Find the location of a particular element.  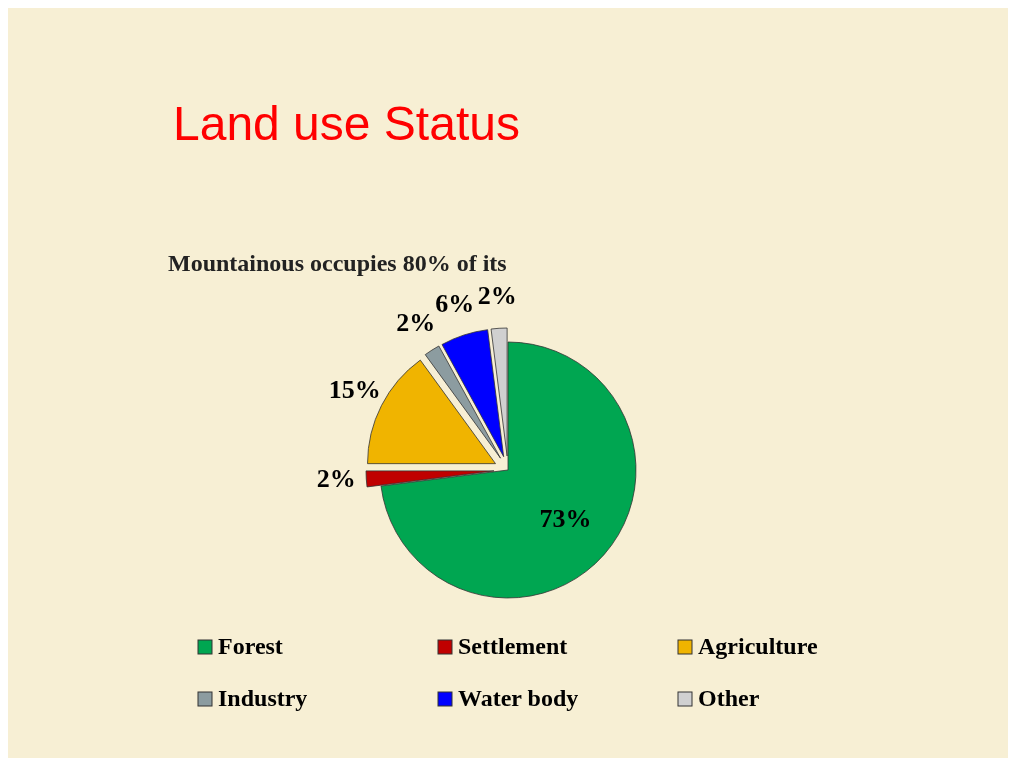

legend-label: Agriculture is located at coordinates (758, 645).